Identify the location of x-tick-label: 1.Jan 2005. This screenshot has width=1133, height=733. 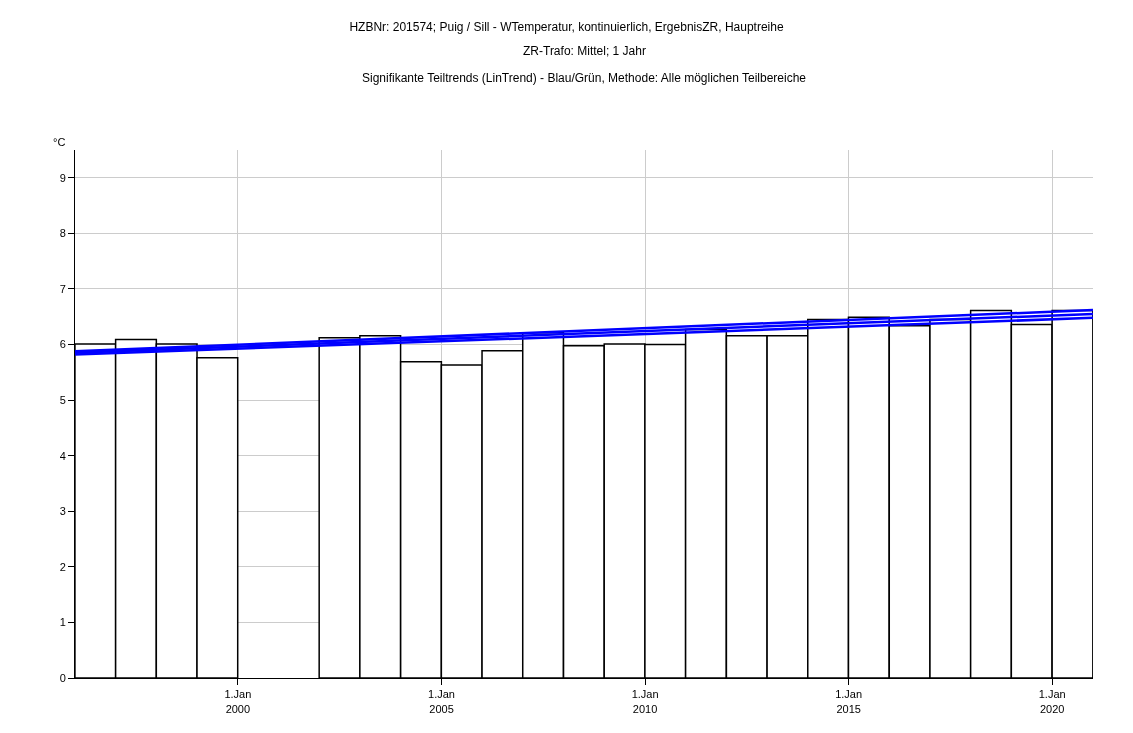
(441, 701).